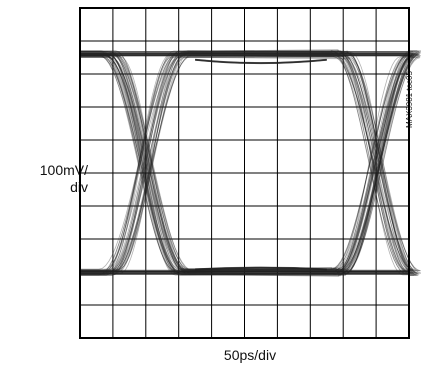  What do you see at coordinates (63, 170) in the screenshot?
I see `vertical-scale-line-1: 100mV/` at bounding box center [63, 170].